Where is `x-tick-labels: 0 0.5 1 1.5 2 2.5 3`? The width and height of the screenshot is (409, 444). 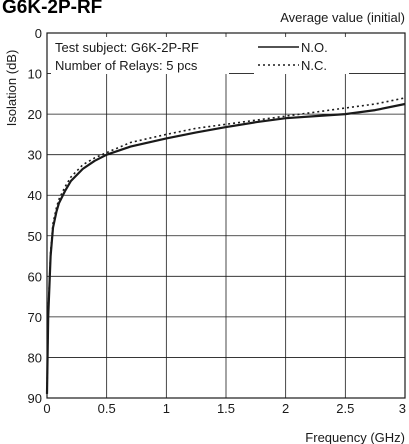
x-tick-labels: 0 0.5 1 1.5 2 2.5 3 is located at coordinates (224, 408).